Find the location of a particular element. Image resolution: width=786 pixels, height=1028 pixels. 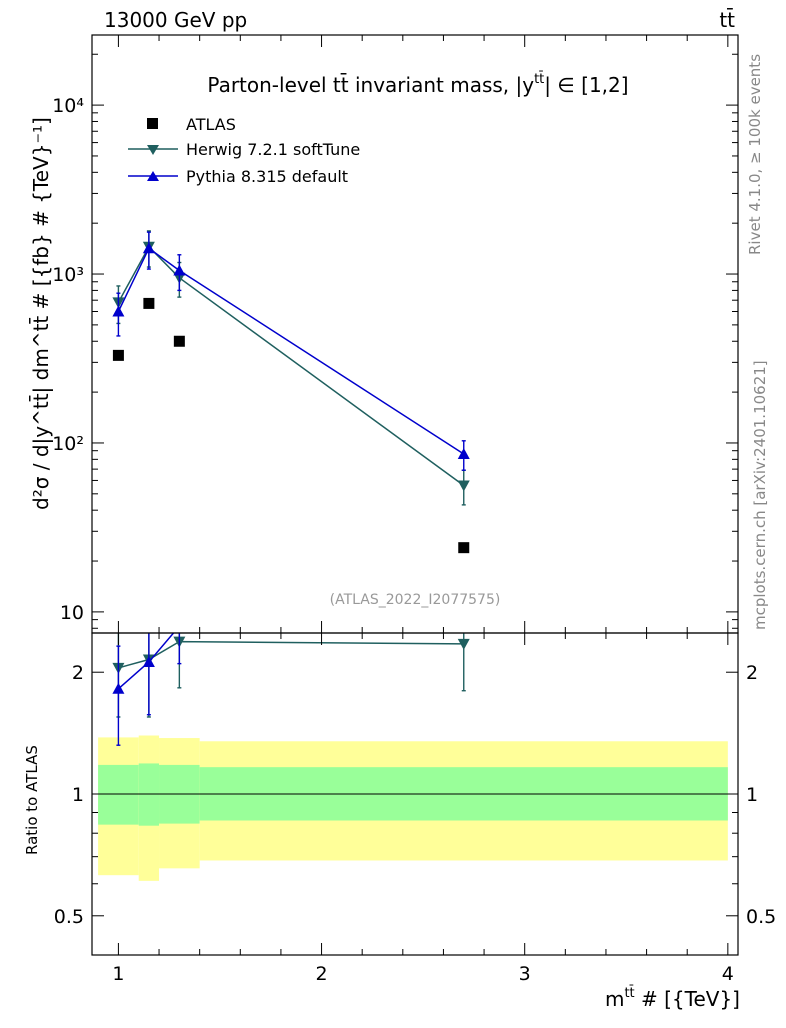

main-herwig-7-2-1-softtune-line is located at coordinates (291, 366).